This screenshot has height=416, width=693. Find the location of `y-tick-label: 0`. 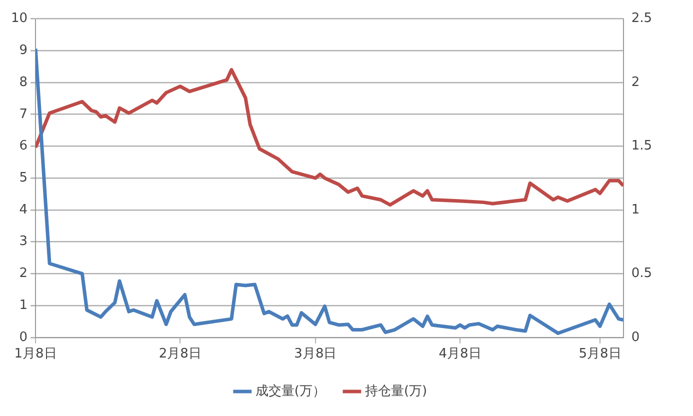

y-tick-label: 0 is located at coordinates (23, 337).